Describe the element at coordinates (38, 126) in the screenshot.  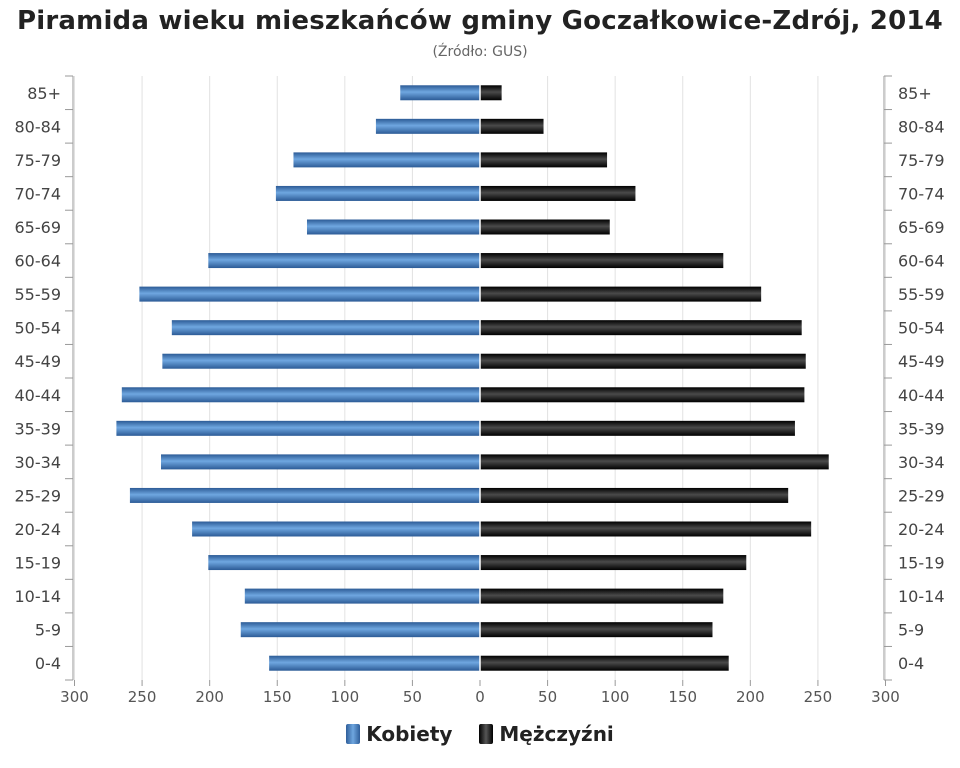
I see `category-label-left: 80-84` at that location.